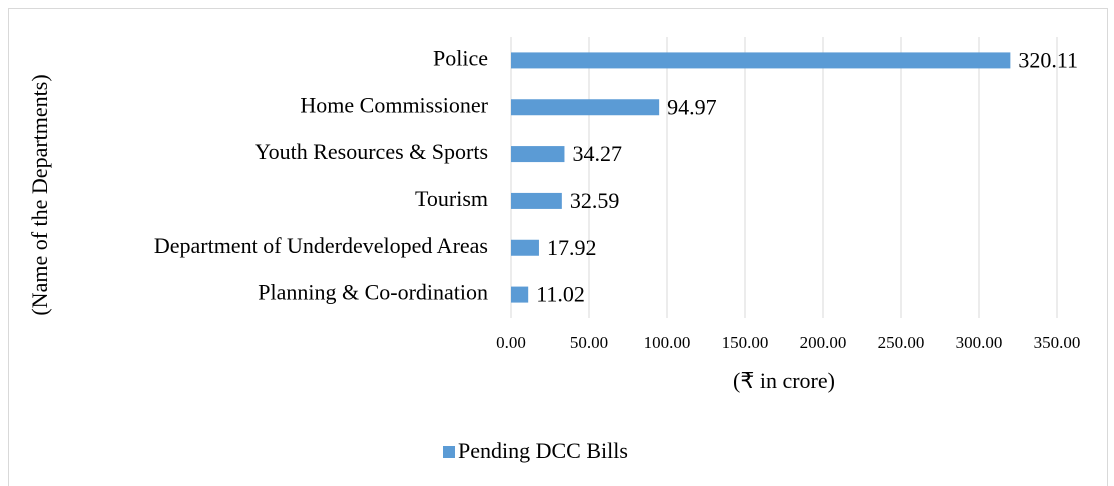  Describe the element at coordinates (394, 104) in the screenshot. I see `y-tick-label: Home Commissioner` at that location.